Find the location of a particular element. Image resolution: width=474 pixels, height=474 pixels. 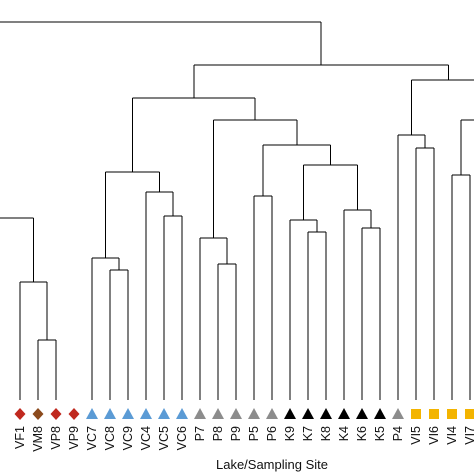

leaf-label-vi7: VI7 is located at coordinates (468, 435).